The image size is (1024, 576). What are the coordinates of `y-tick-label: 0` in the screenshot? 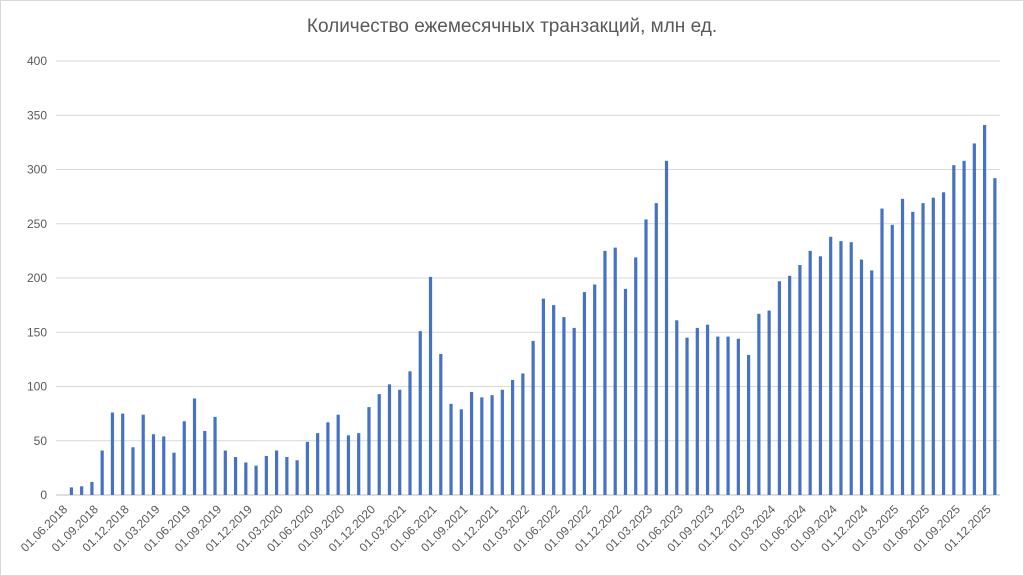 It's located at (43, 495).